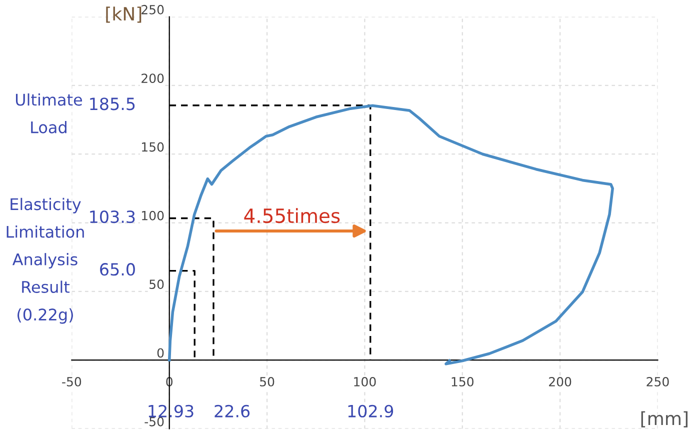 The image size is (696, 442). I want to click on x-tick-label: 200, so click(560, 381).